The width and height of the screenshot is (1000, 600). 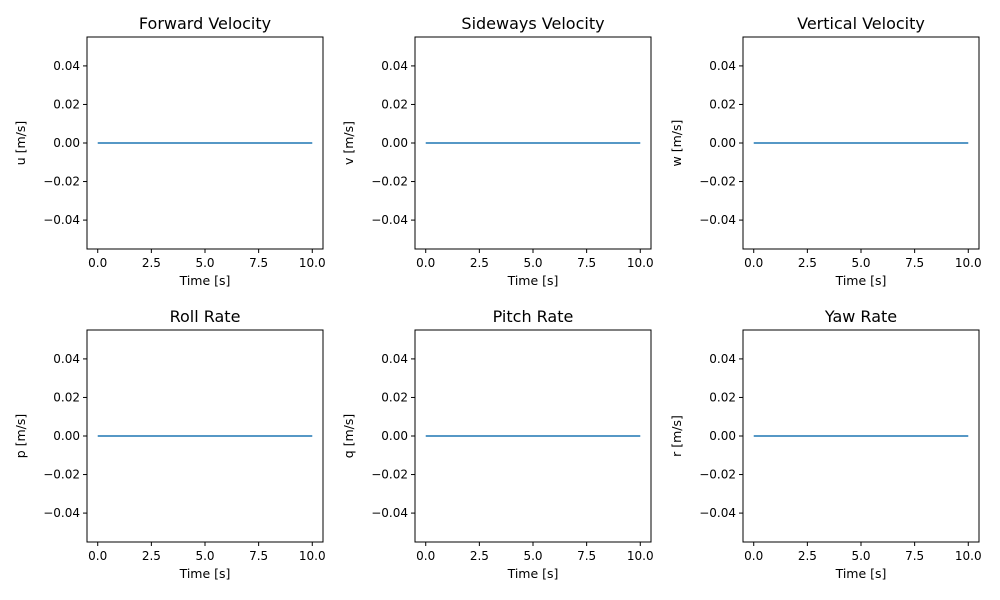 I want to click on chart-title: Roll Rate, so click(x=205, y=316).